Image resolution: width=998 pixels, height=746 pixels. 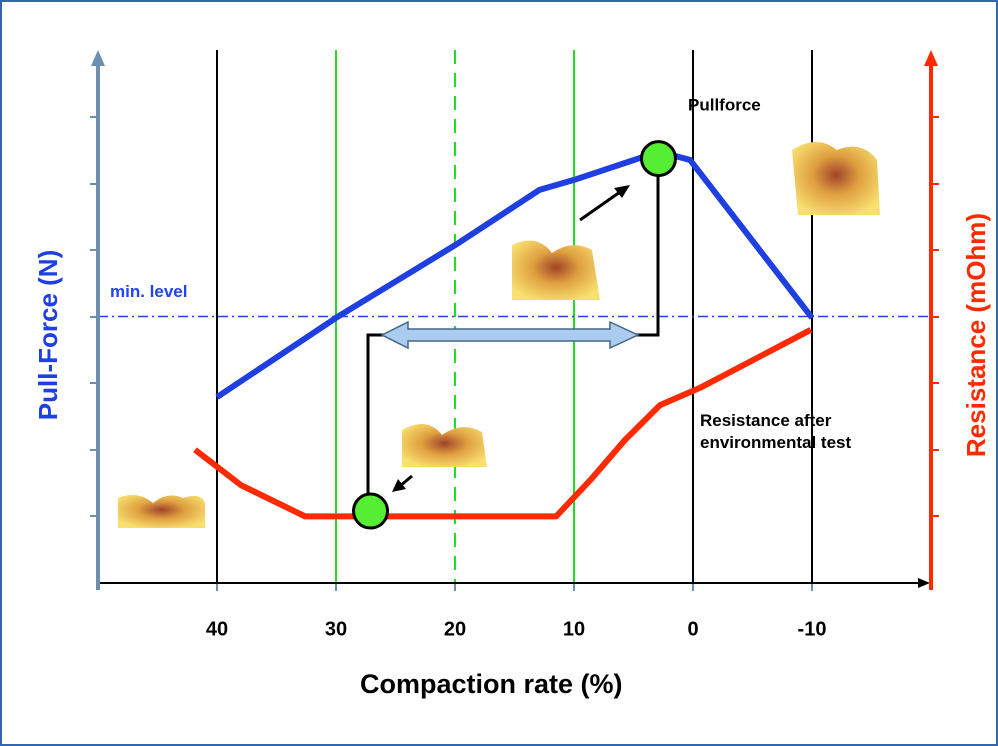 I want to click on x-tick-label: 0, so click(x=692, y=629).